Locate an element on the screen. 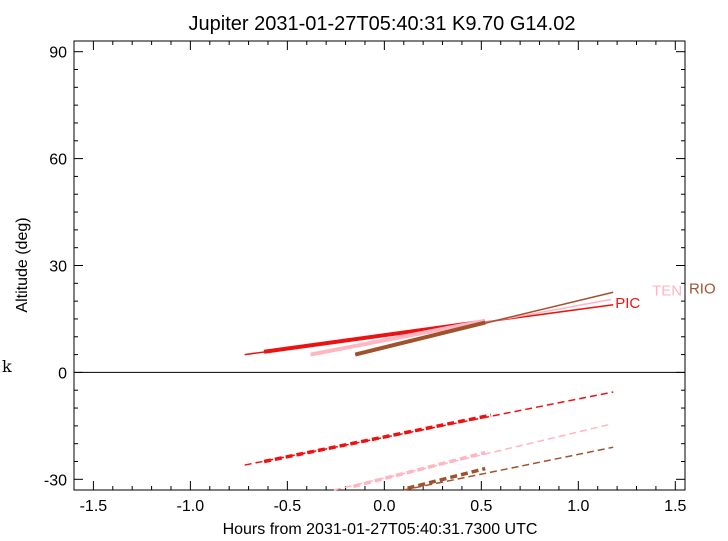 This screenshot has height=541, width=728. rio-series-label: RIO is located at coordinates (702, 289).